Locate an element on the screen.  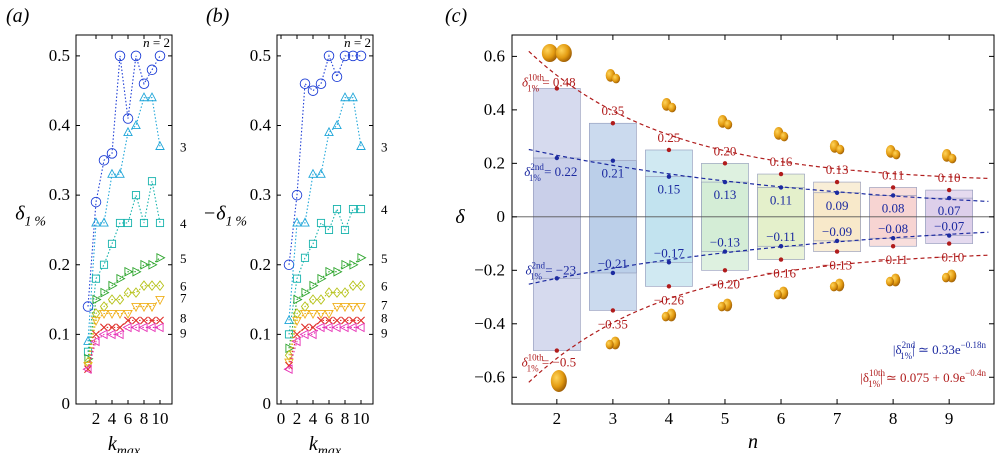
fit-10th-upper is located at coordinates (758, 114).